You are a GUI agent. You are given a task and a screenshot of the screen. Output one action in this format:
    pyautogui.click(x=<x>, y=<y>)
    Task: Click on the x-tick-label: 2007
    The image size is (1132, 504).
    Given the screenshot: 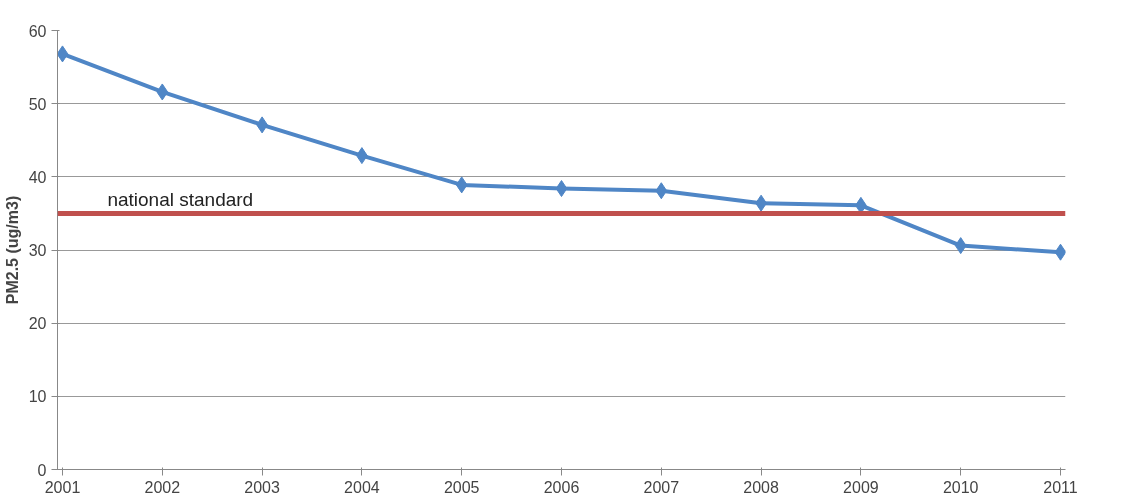 What is the action you would take?
    pyautogui.click(x=661, y=487)
    